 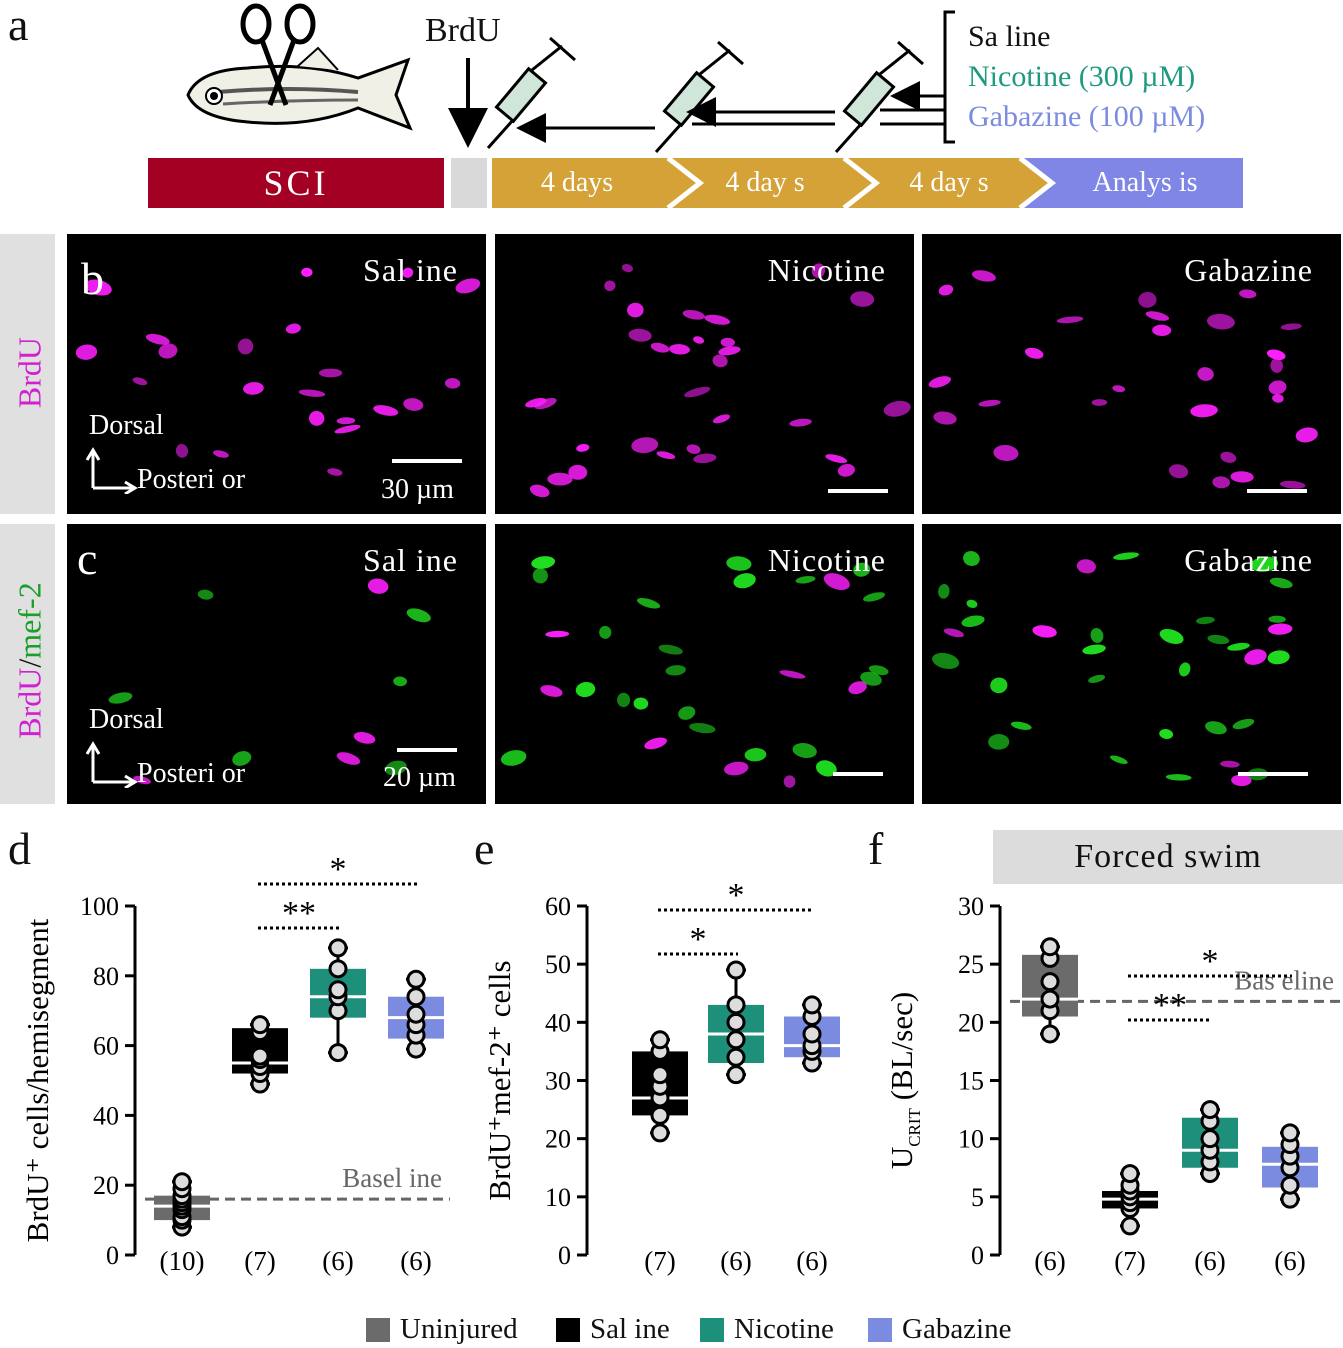 I want to click on y-tick-label: 0, so click(x=112, y=1255).